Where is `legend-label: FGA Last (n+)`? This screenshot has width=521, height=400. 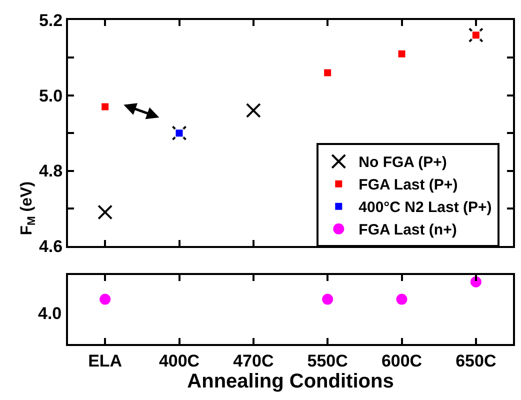 legend-label: FGA Last (n+) is located at coordinates (407, 230).